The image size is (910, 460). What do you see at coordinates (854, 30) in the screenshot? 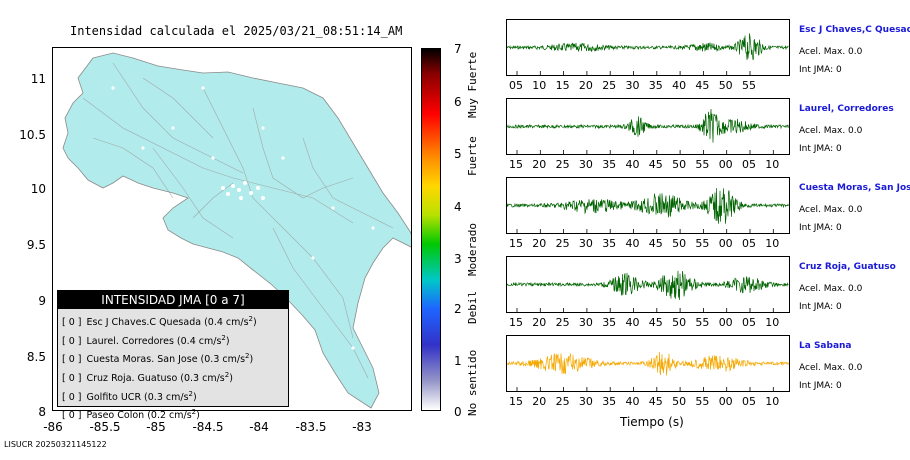
I see `station-name: Esc J Chaves,C Quesada` at bounding box center [854, 30].